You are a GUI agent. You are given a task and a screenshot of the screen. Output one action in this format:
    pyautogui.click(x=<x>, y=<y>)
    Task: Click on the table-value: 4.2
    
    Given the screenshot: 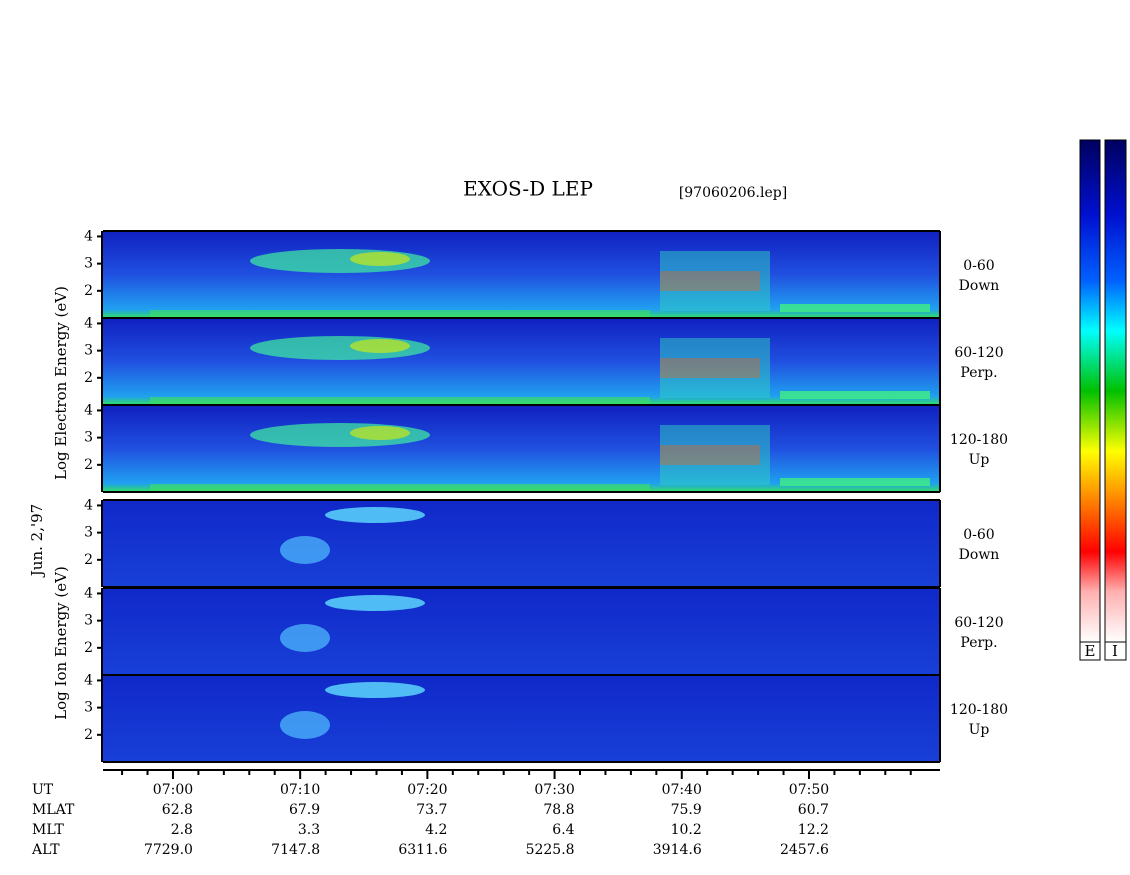 What is the action you would take?
    pyautogui.click(x=436, y=830)
    